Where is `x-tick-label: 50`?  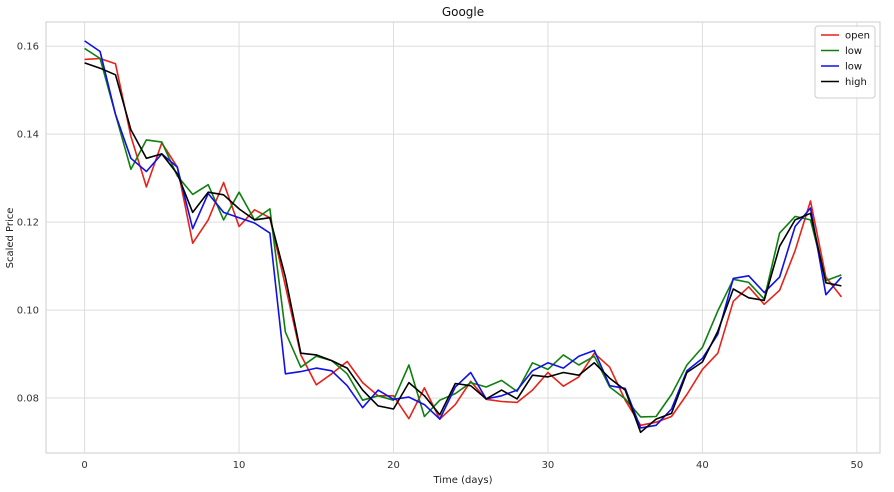 x-tick-label: 50 is located at coordinates (856, 465).